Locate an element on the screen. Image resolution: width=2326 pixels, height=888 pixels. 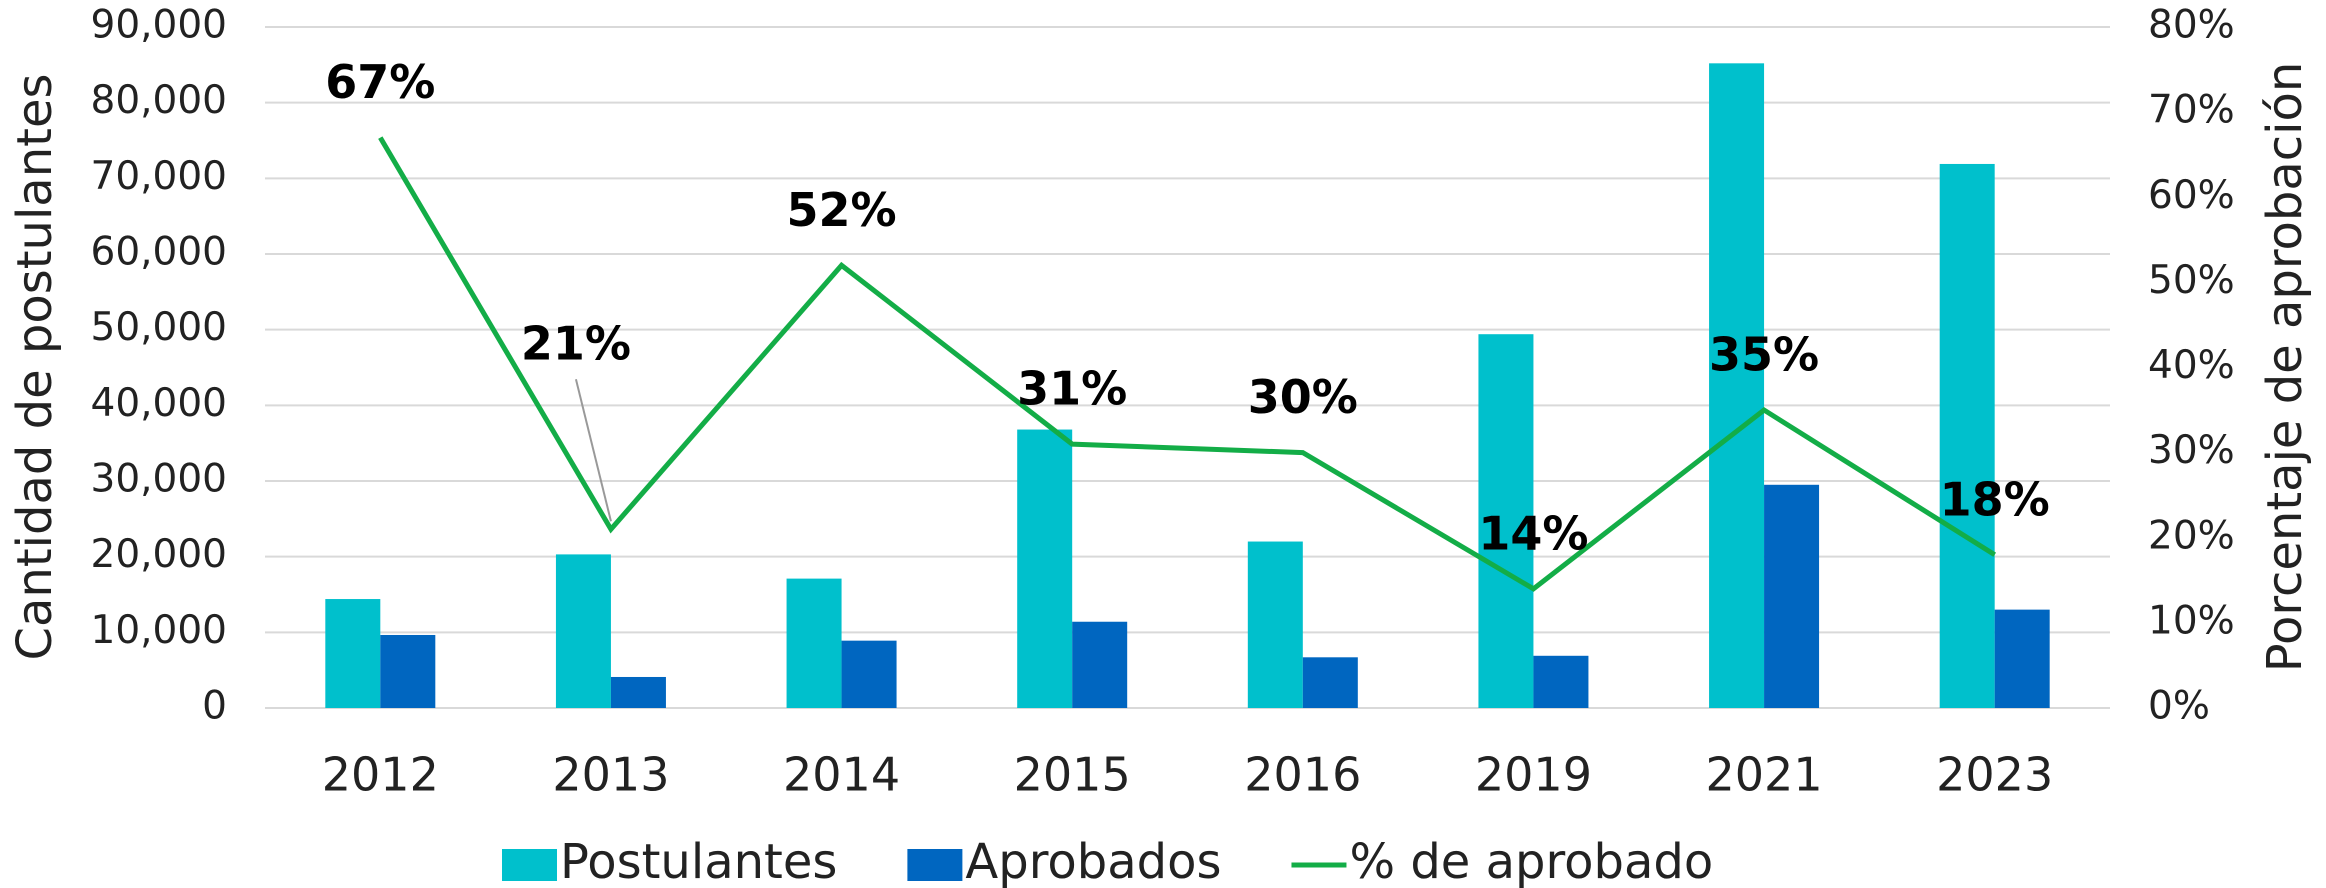
y2-tick-label: 70% is located at coordinates (2191, 110).